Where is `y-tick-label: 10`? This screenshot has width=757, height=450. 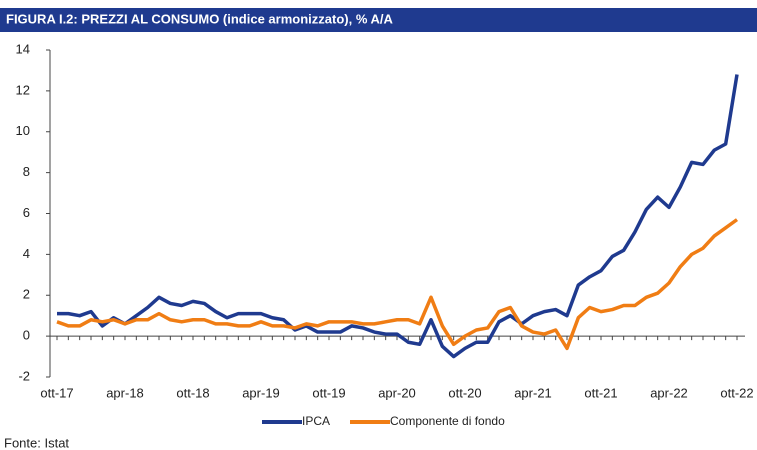 y-tick-label: 10 is located at coordinates (23, 130).